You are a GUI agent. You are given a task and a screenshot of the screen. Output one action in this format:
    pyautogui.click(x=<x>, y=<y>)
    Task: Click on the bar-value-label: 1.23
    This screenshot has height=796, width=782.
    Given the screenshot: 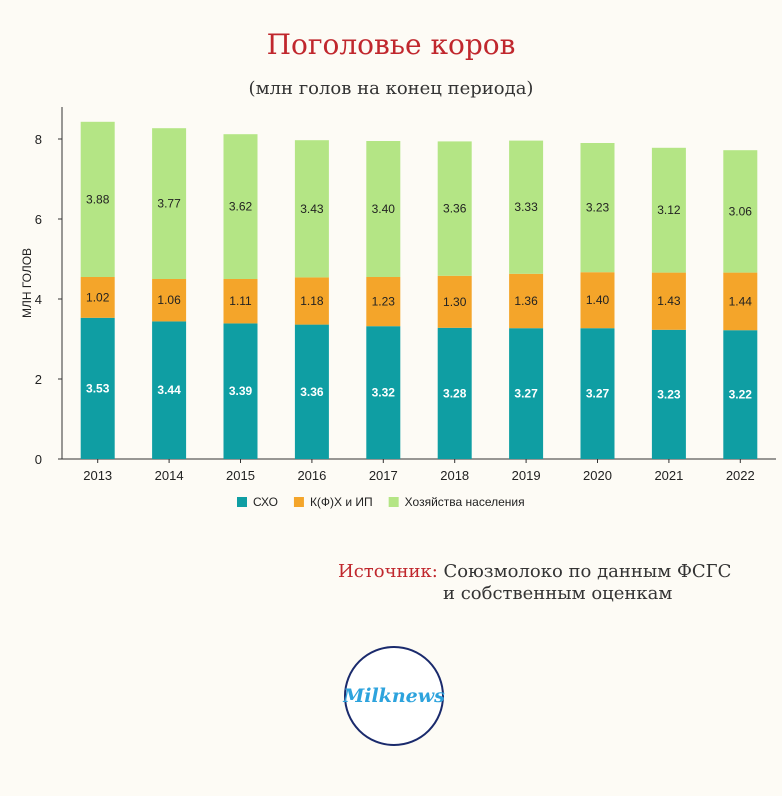 What is the action you would take?
    pyautogui.click(x=384, y=302)
    